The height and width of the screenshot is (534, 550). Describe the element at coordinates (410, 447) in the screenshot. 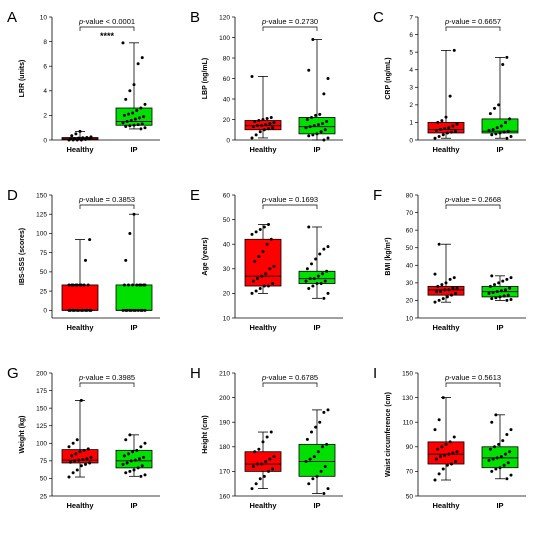

I see `y-tick-label: 90` at that location.